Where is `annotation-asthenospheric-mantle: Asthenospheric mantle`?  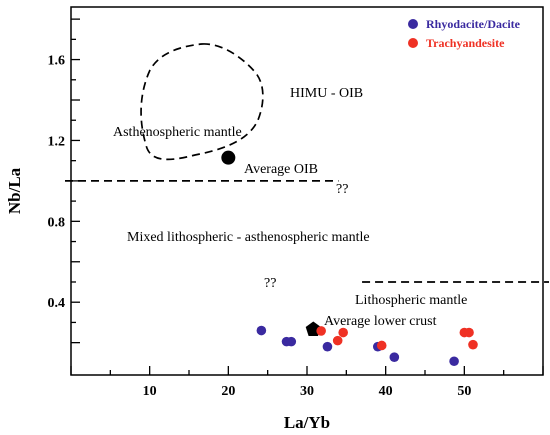 annotation-asthenospheric-mantle: Asthenospheric mantle is located at coordinates (177, 132).